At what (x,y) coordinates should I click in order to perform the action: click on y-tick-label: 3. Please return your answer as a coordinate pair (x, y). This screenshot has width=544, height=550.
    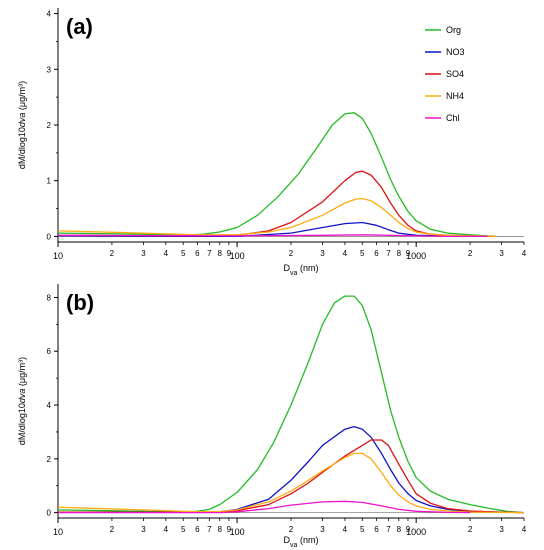
    Looking at the image, I should click on (49, 69).